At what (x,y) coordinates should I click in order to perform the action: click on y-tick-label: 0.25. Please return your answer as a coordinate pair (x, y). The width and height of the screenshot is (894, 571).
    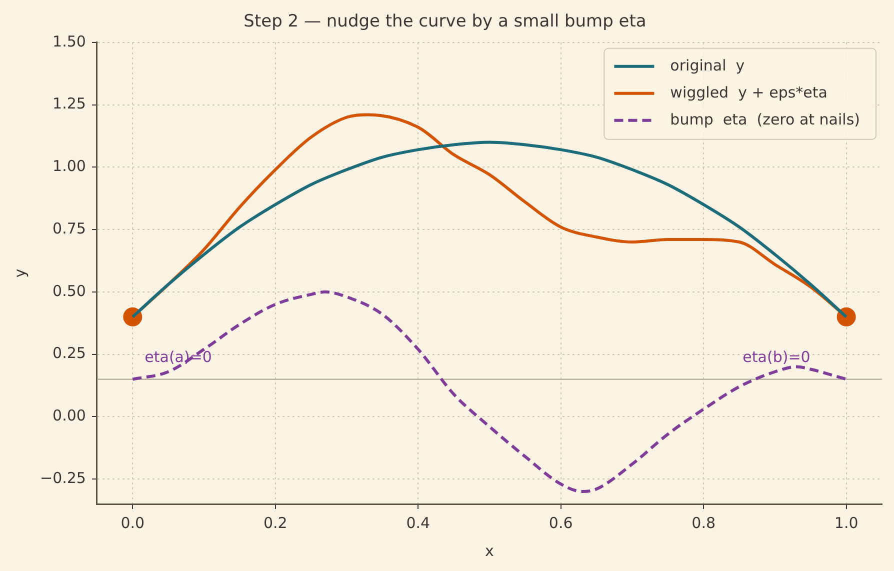
    Looking at the image, I should click on (69, 353).